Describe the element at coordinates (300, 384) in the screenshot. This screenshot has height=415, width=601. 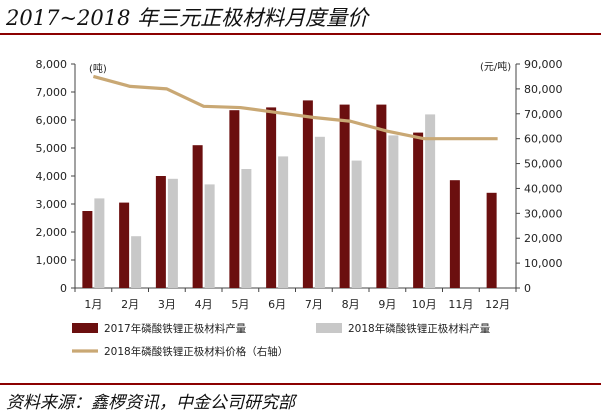
I see `source-rule` at that location.